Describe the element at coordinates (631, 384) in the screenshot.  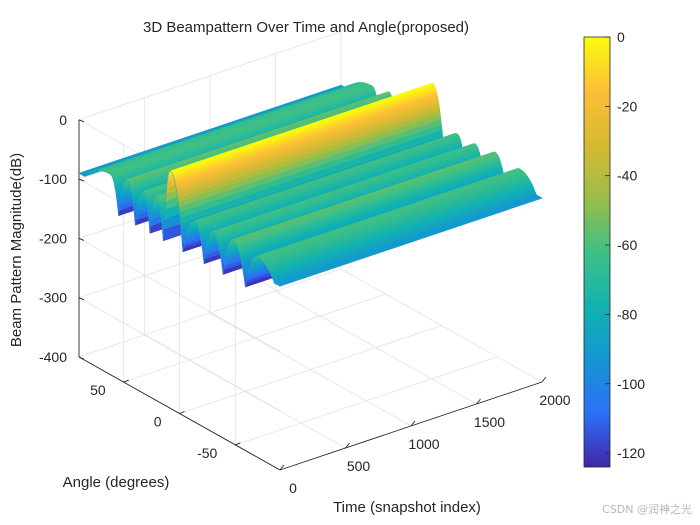
I see `colorbar-tick-label: -100` at that location.